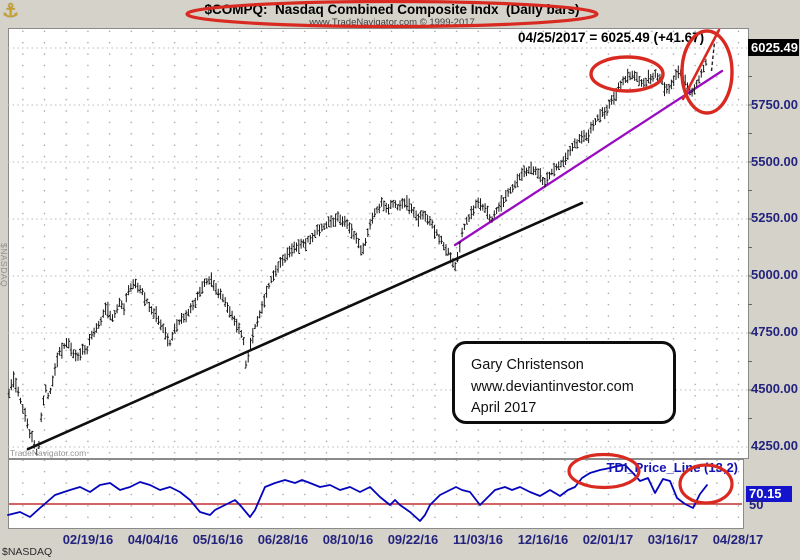 This screenshot has height=560, width=800. I want to click on x-axis-label: 04/28/17, so click(738, 539).